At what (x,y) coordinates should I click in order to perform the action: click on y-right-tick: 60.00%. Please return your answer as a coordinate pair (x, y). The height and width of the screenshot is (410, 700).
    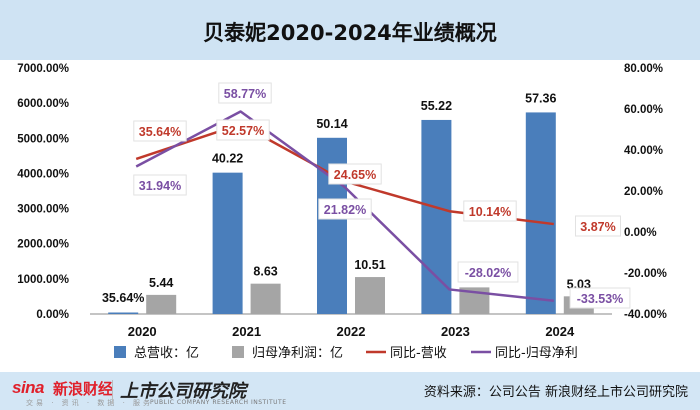
    Looking at the image, I should click on (643, 110).